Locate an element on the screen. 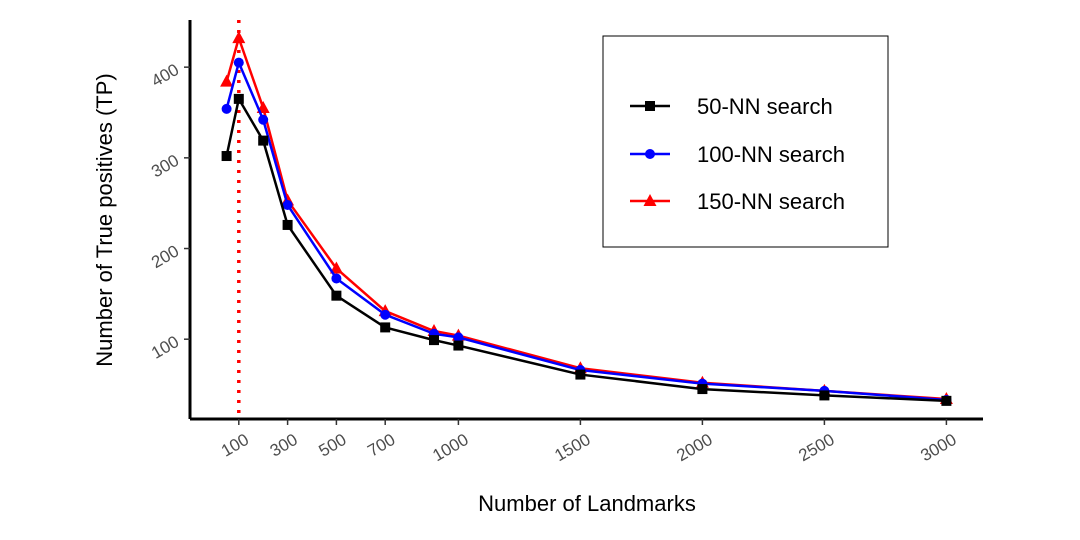 The width and height of the screenshot is (1080, 540). x-tick-label: 2000 is located at coordinates (694, 447).